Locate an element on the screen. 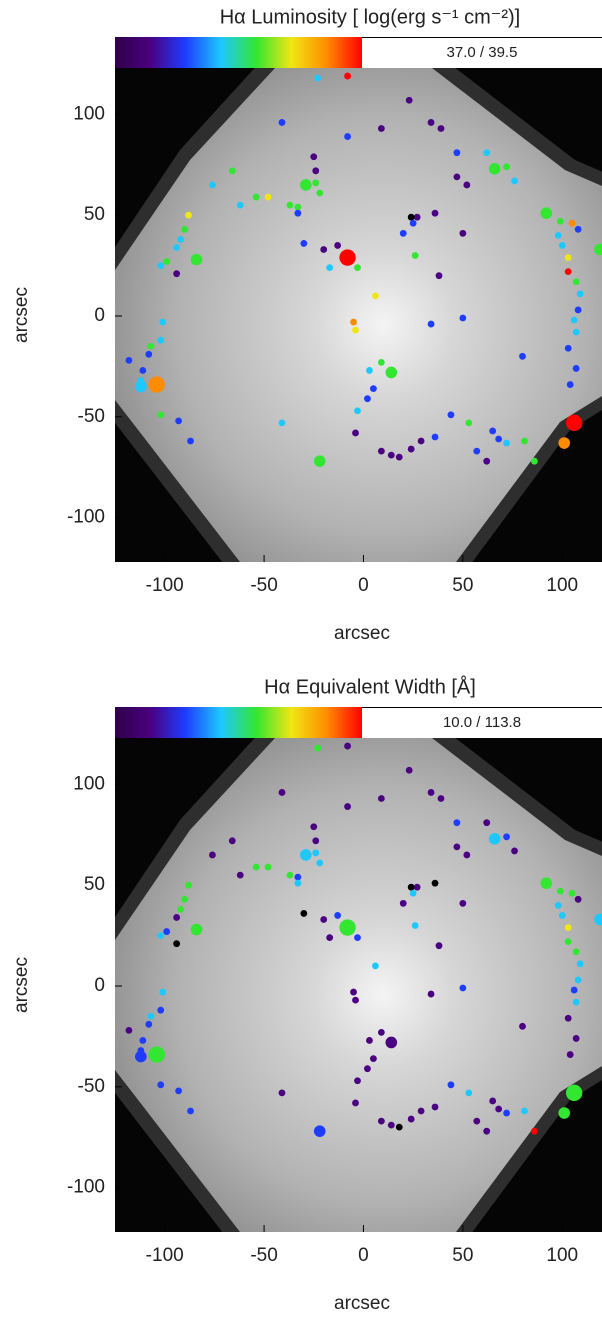 The image size is (602, 1319). y-tick-label: 100 is located at coordinates (89, 783).